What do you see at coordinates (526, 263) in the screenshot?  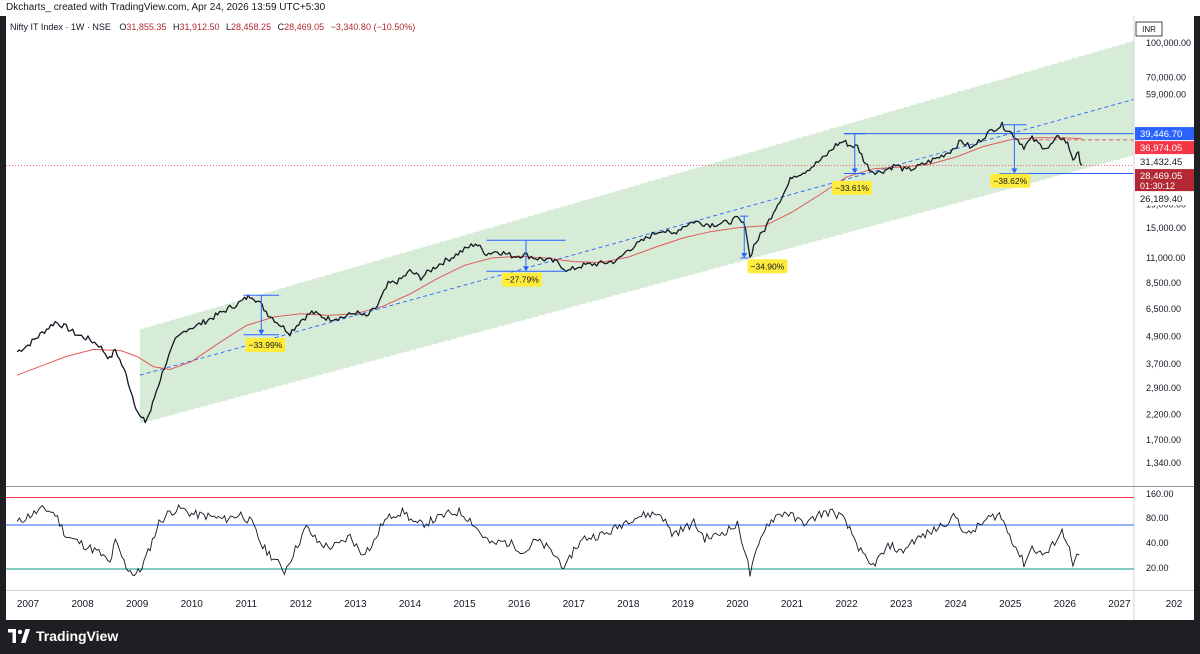 I see `drawdown-2: −27.79%` at bounding box center [526, 263].